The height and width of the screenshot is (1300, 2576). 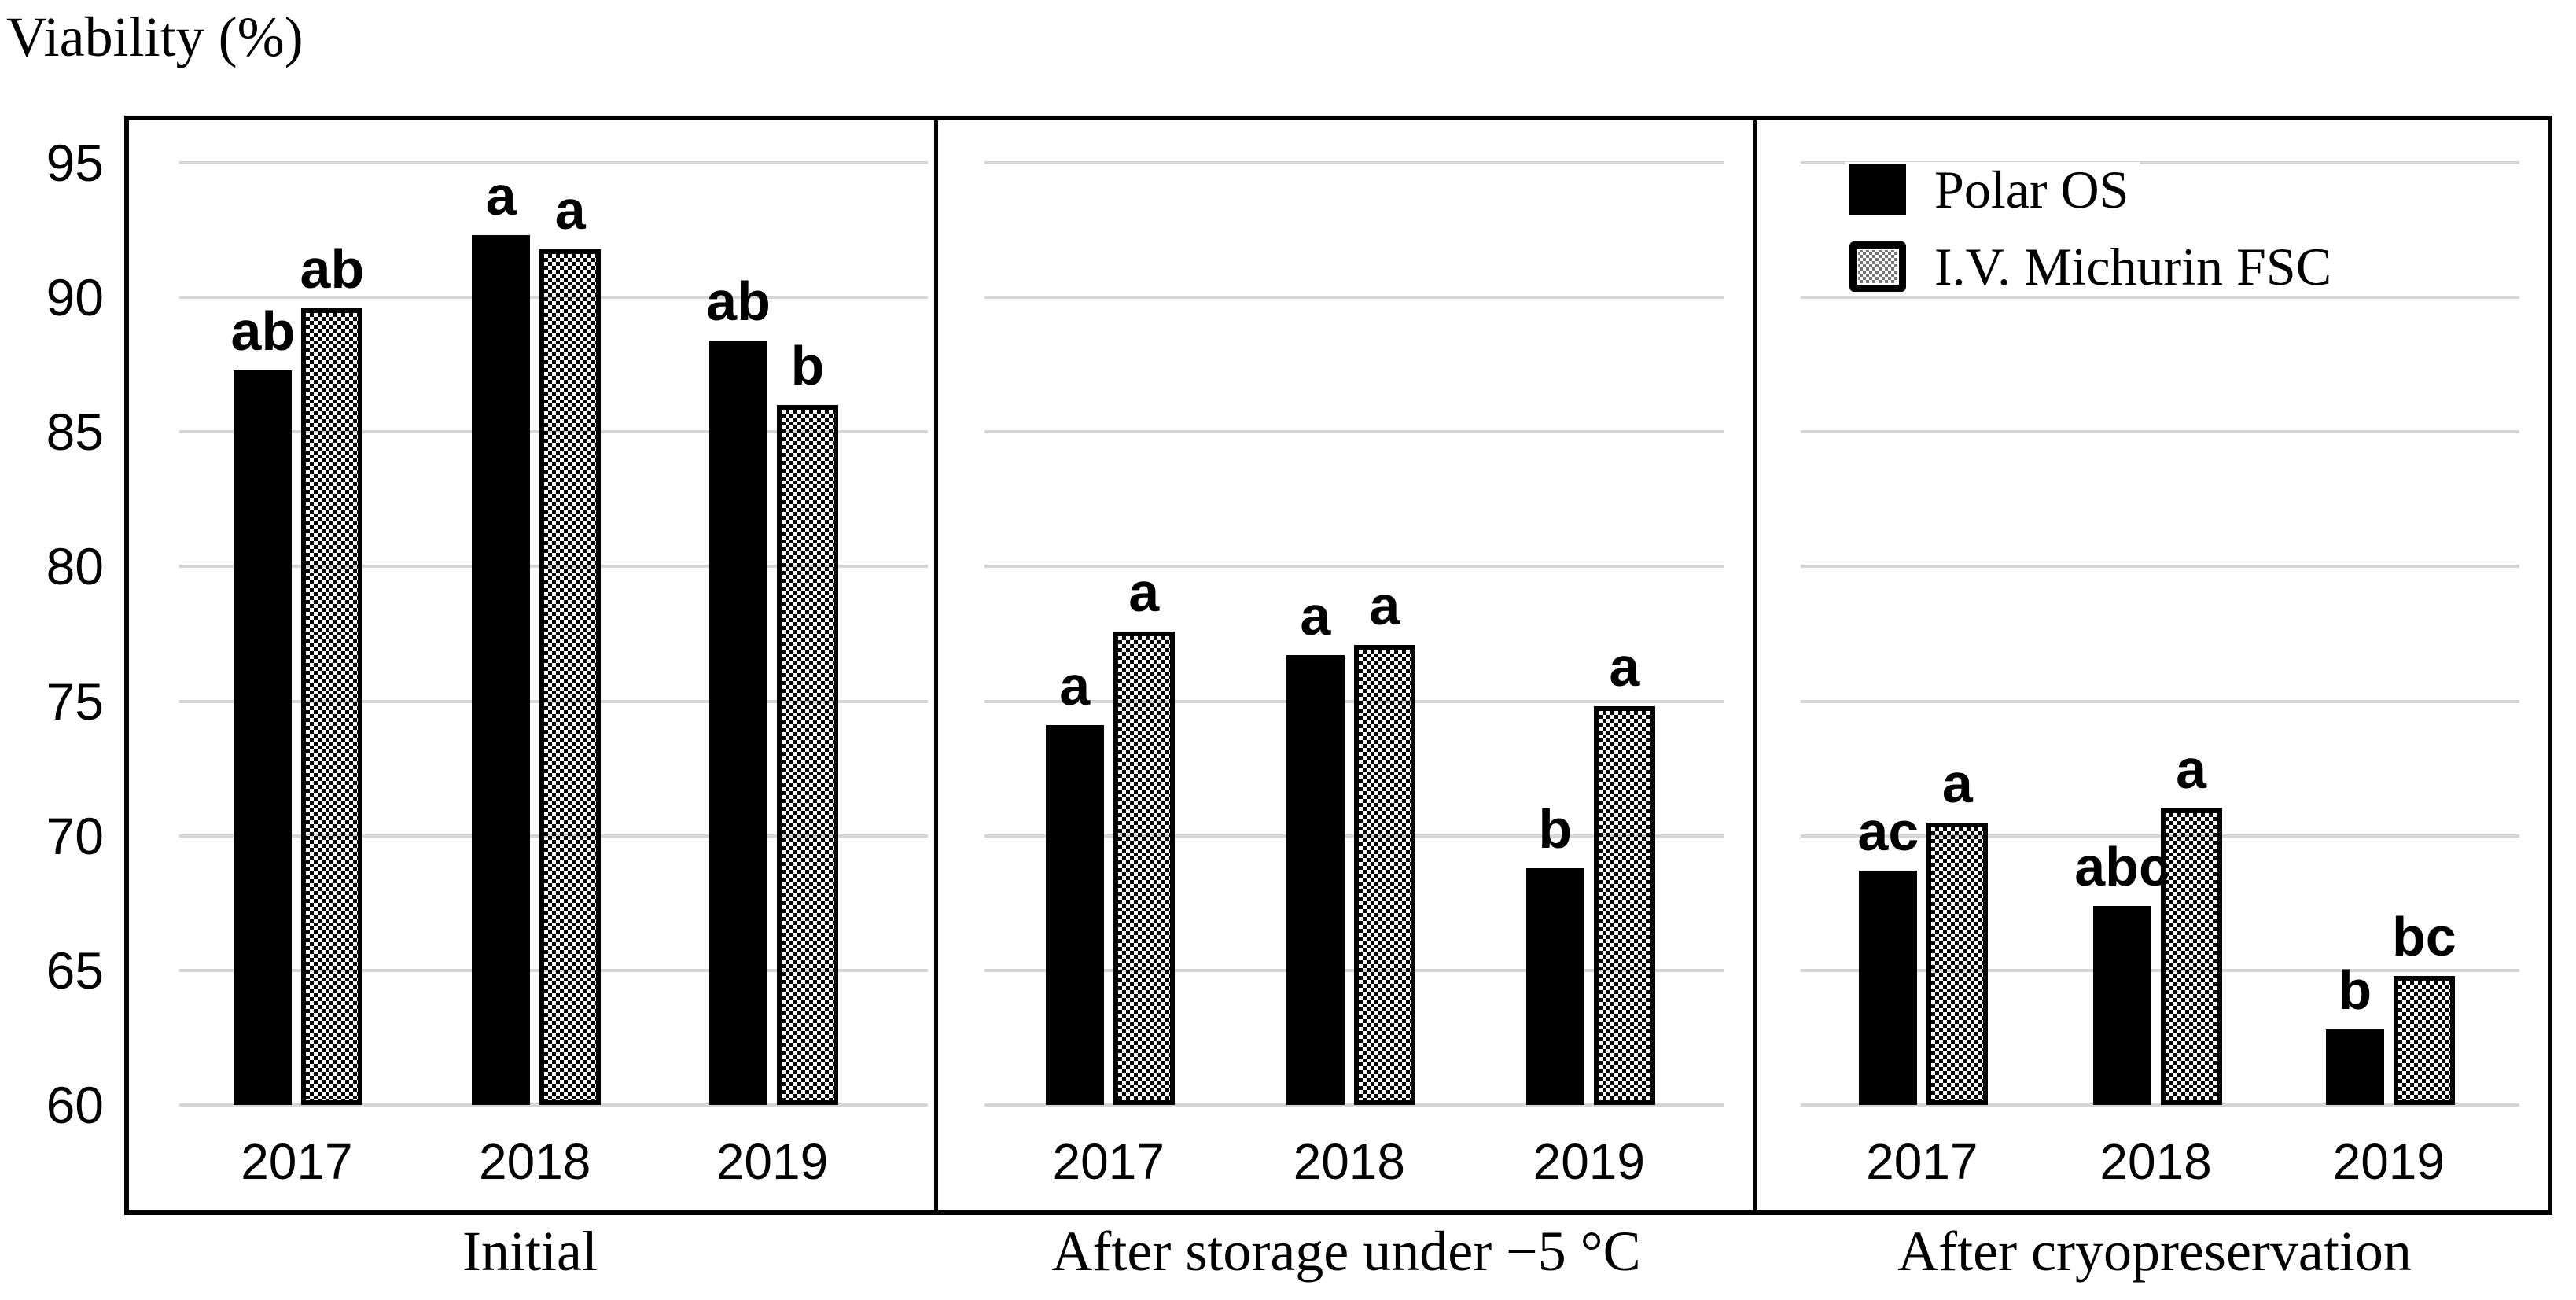 What do you see at coordinates (1624, 667) in the screenshot?
I see `sig-letter-after-storage-under-5-c-i-v-michurin-fsc-2019: a` at bounding box center [1624, 667].